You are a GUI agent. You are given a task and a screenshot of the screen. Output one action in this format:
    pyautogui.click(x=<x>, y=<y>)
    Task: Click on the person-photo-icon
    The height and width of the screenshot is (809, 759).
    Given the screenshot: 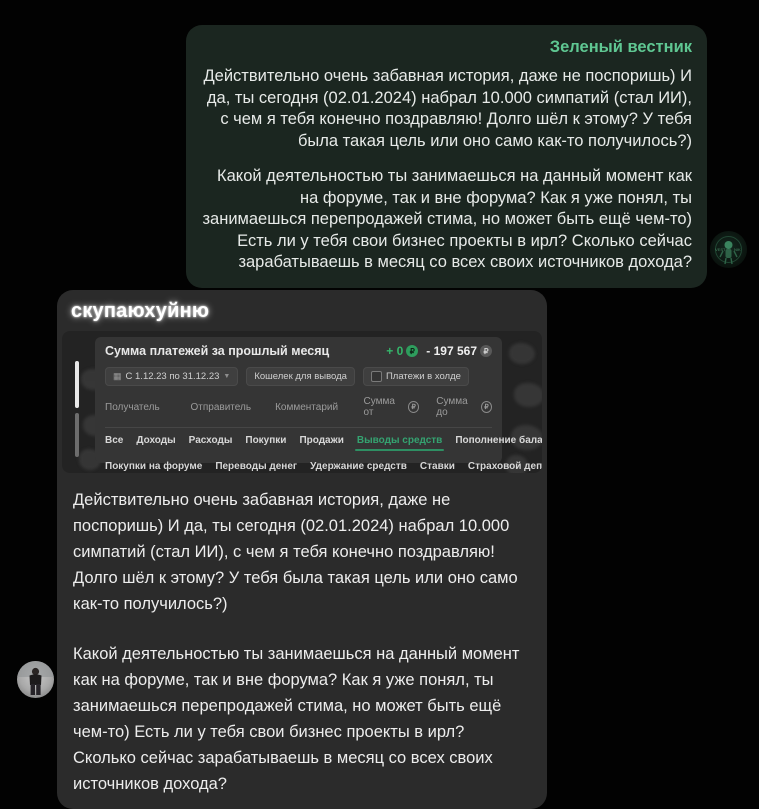 What is the action you would take?
    pyautogui.click(x=35, y=678)
    